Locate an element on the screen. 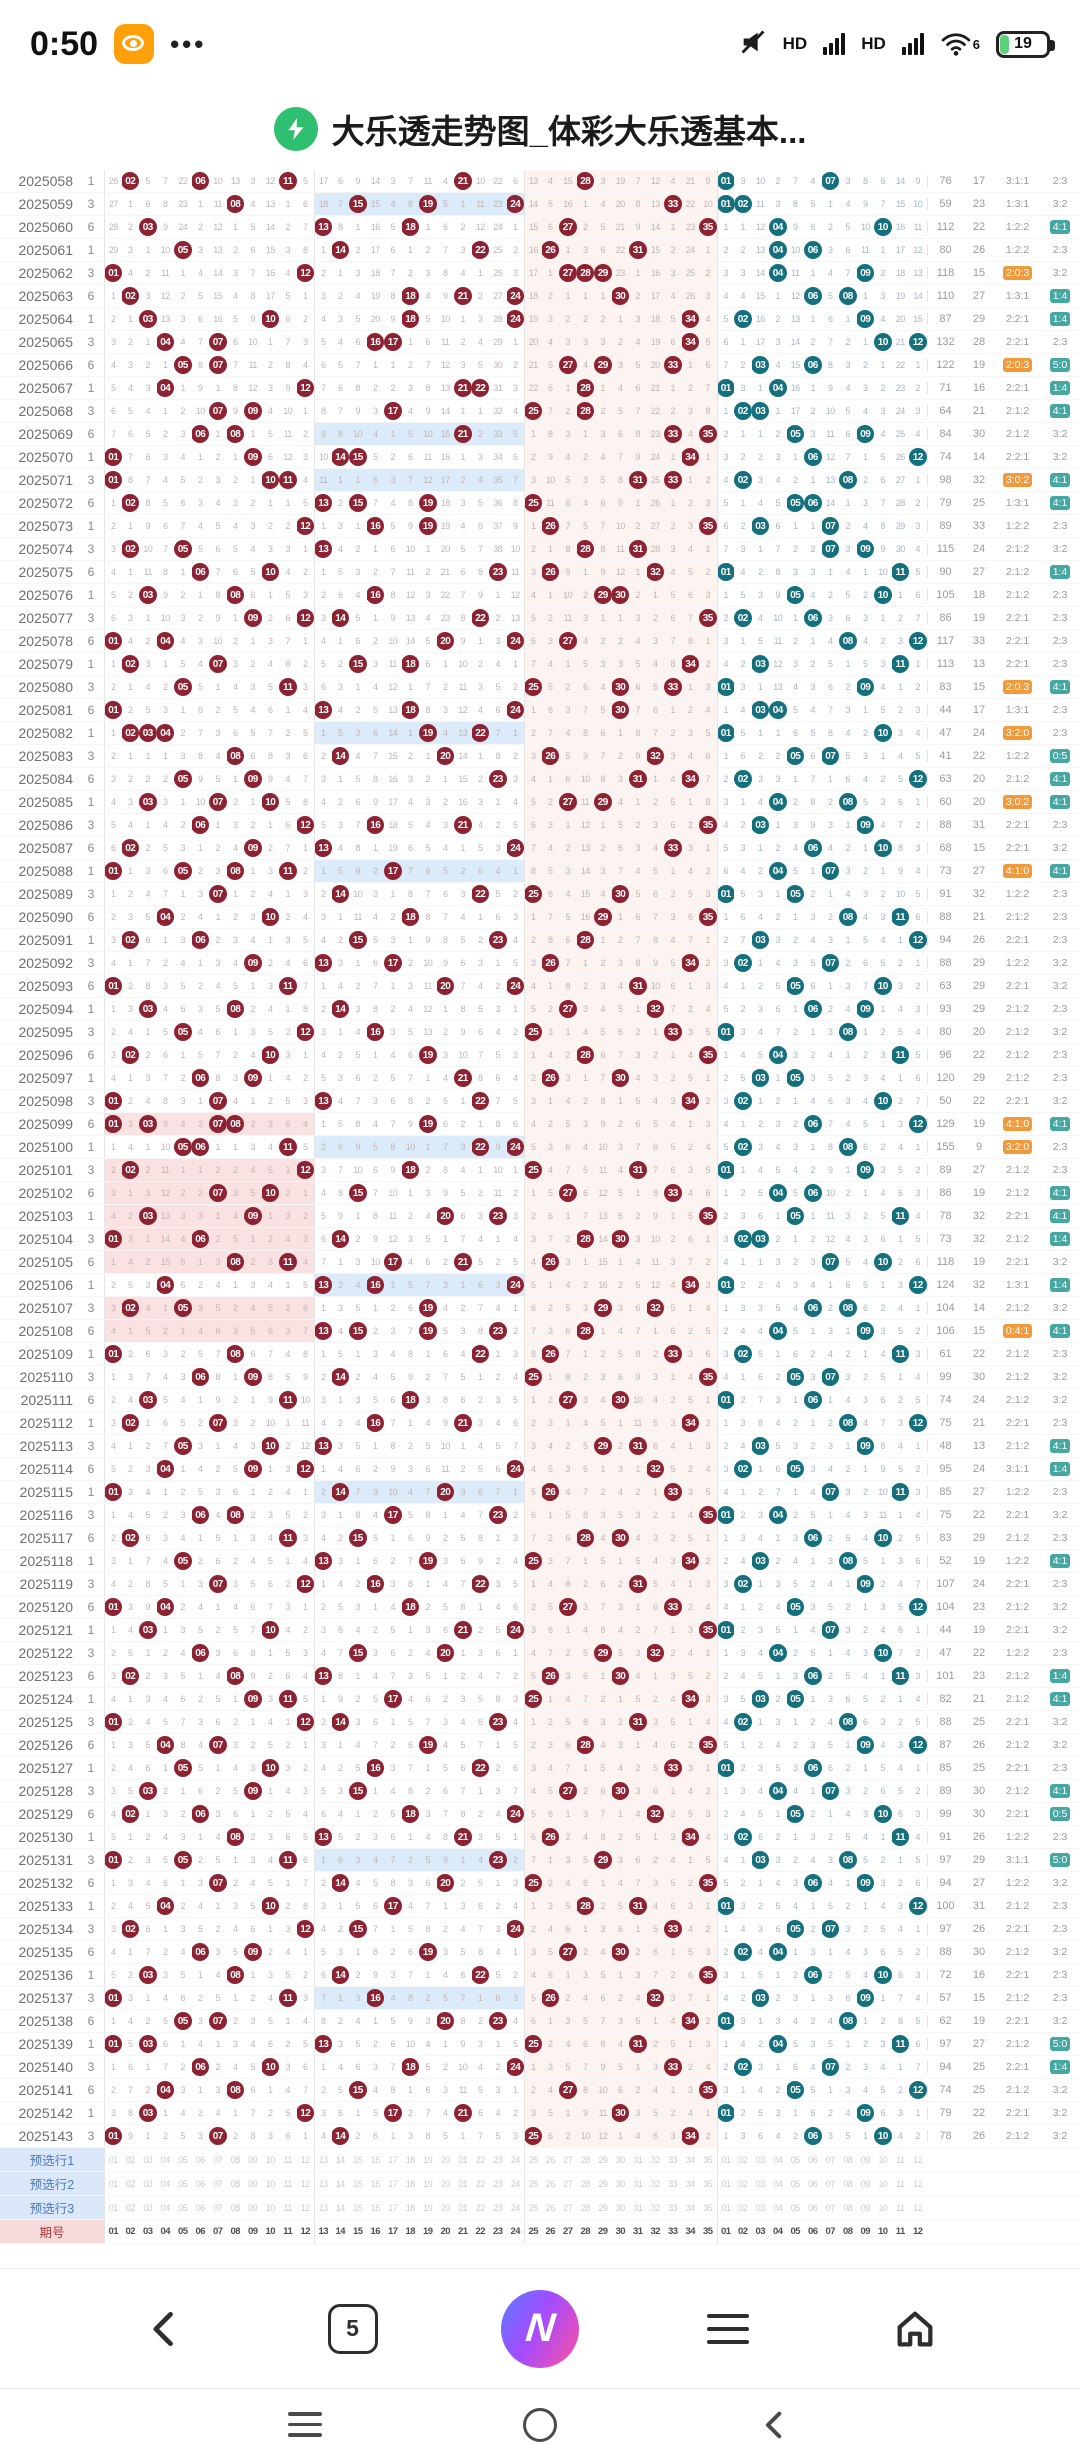  miss-stat-1: 82 is located at coordinates (945, 1699).